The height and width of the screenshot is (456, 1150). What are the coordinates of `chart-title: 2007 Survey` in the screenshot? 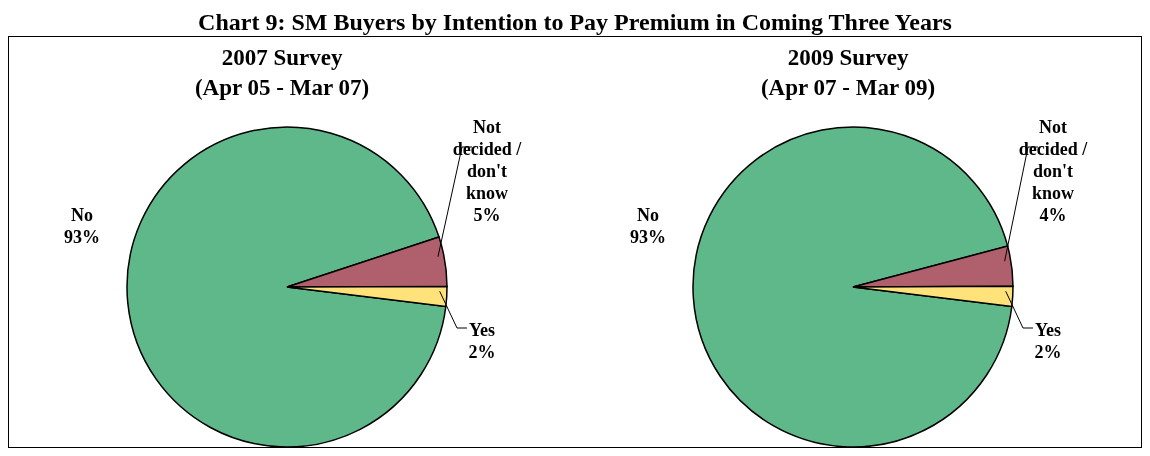 It's located at (282, 58).